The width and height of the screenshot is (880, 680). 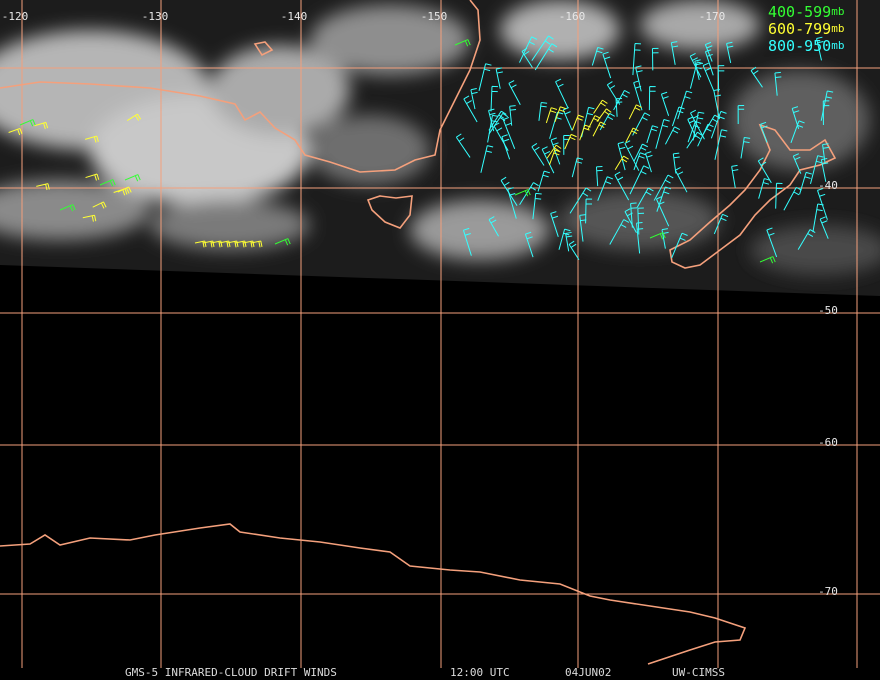 I want to click on legend-label: 400-599, so click(x=799, y=12).